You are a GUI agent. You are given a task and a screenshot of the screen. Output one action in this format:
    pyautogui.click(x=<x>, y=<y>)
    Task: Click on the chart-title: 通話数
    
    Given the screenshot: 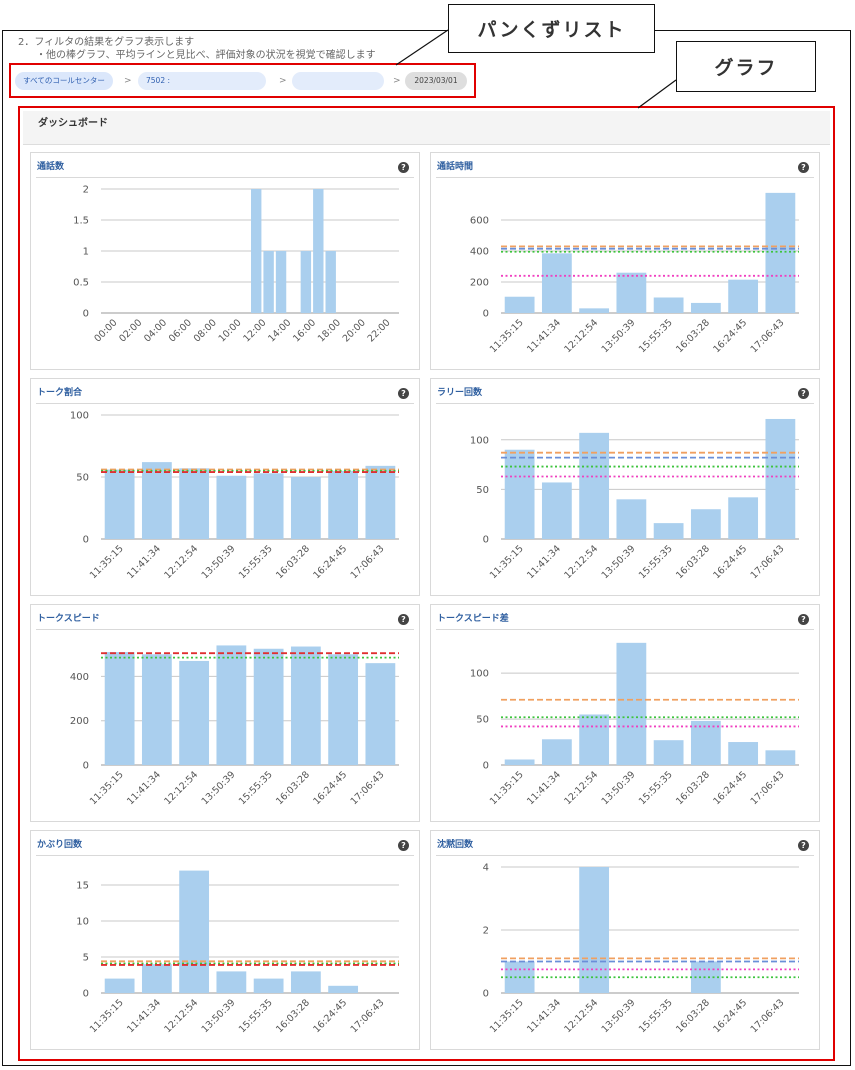 What is the action you would take?
    pyautogui.click(x=51, y=167)
    